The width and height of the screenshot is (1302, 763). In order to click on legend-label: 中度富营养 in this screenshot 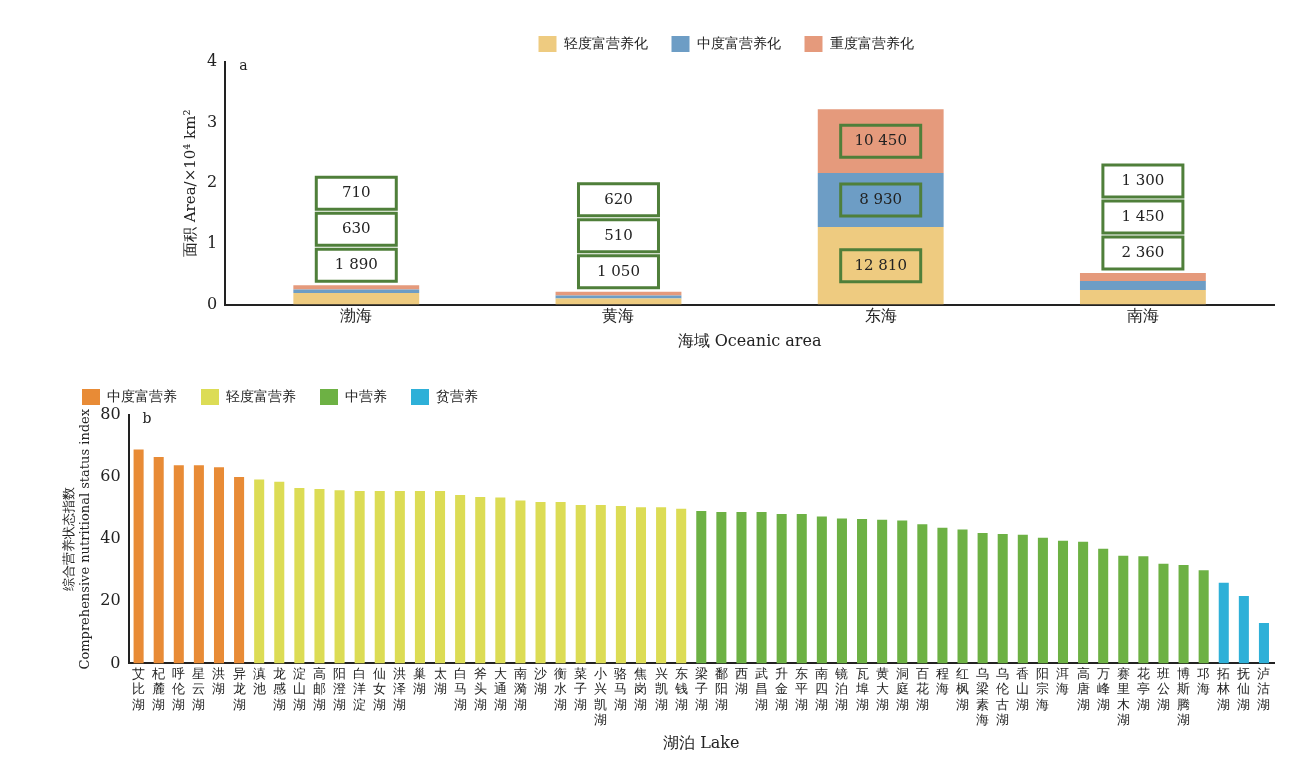, I will do `click(142, 395)`.